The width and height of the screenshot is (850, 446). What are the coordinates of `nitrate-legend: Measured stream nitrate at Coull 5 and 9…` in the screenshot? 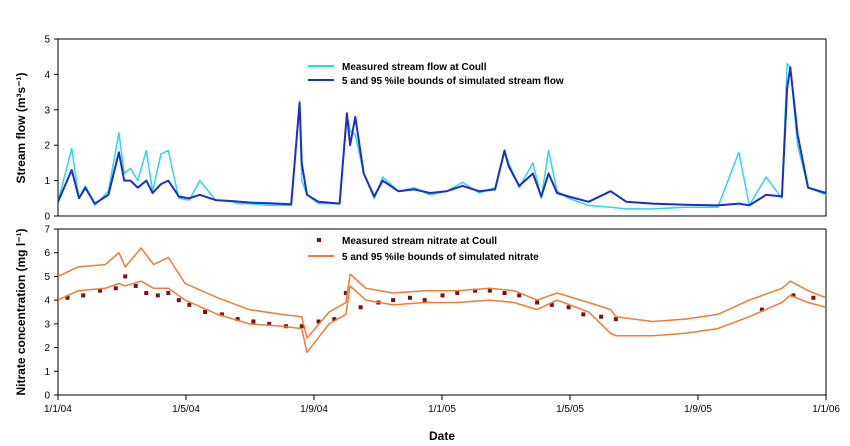 It's located at (423, 249).